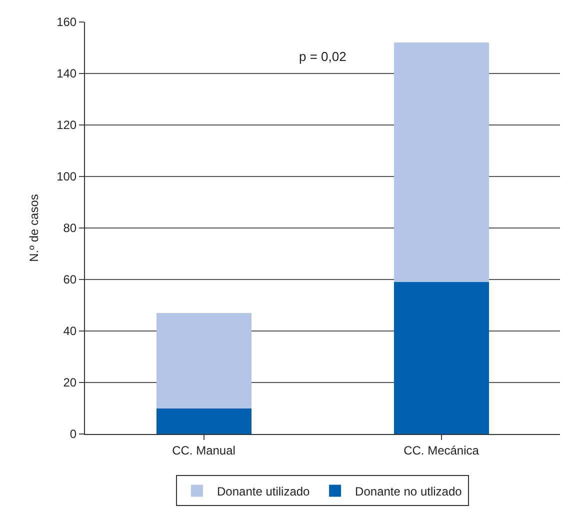 This screenshot has height=518, width=575. Describe the element at coordinates (66, 22) in the screenshot. I see `y-tick-label: 160` at that location.